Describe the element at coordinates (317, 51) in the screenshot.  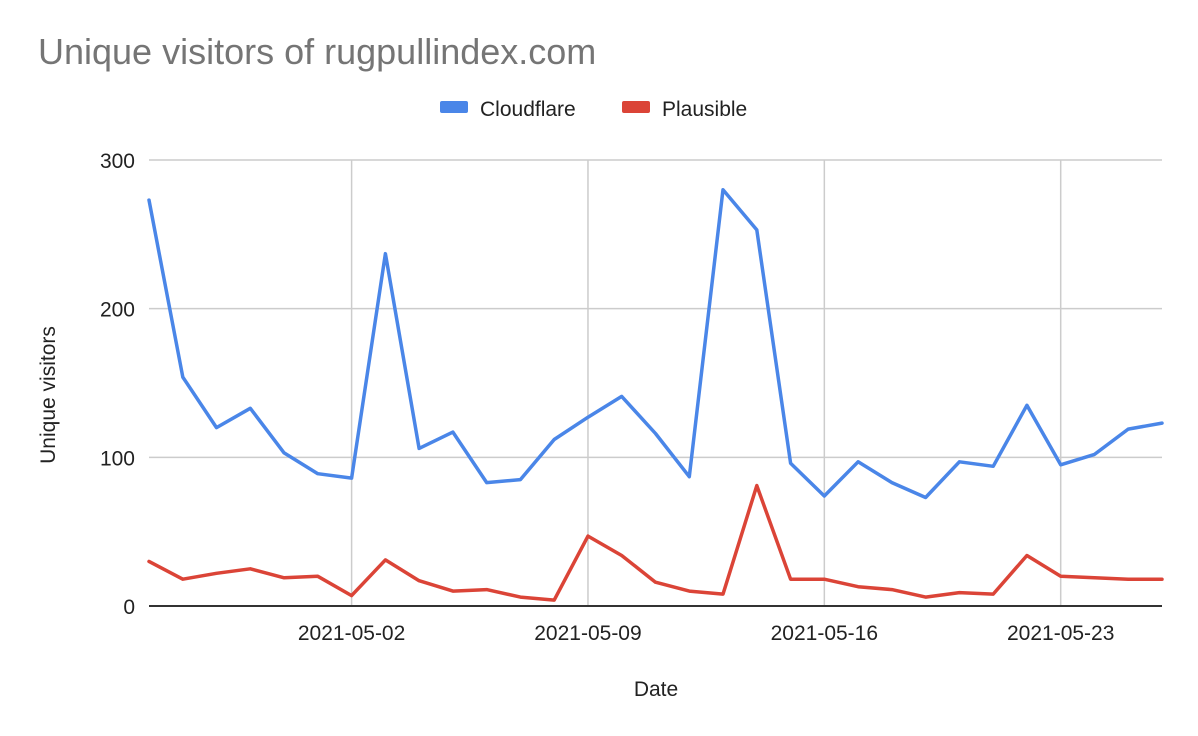
I see `chart-title: Unique visitors of rugpullindex.com` at that location.